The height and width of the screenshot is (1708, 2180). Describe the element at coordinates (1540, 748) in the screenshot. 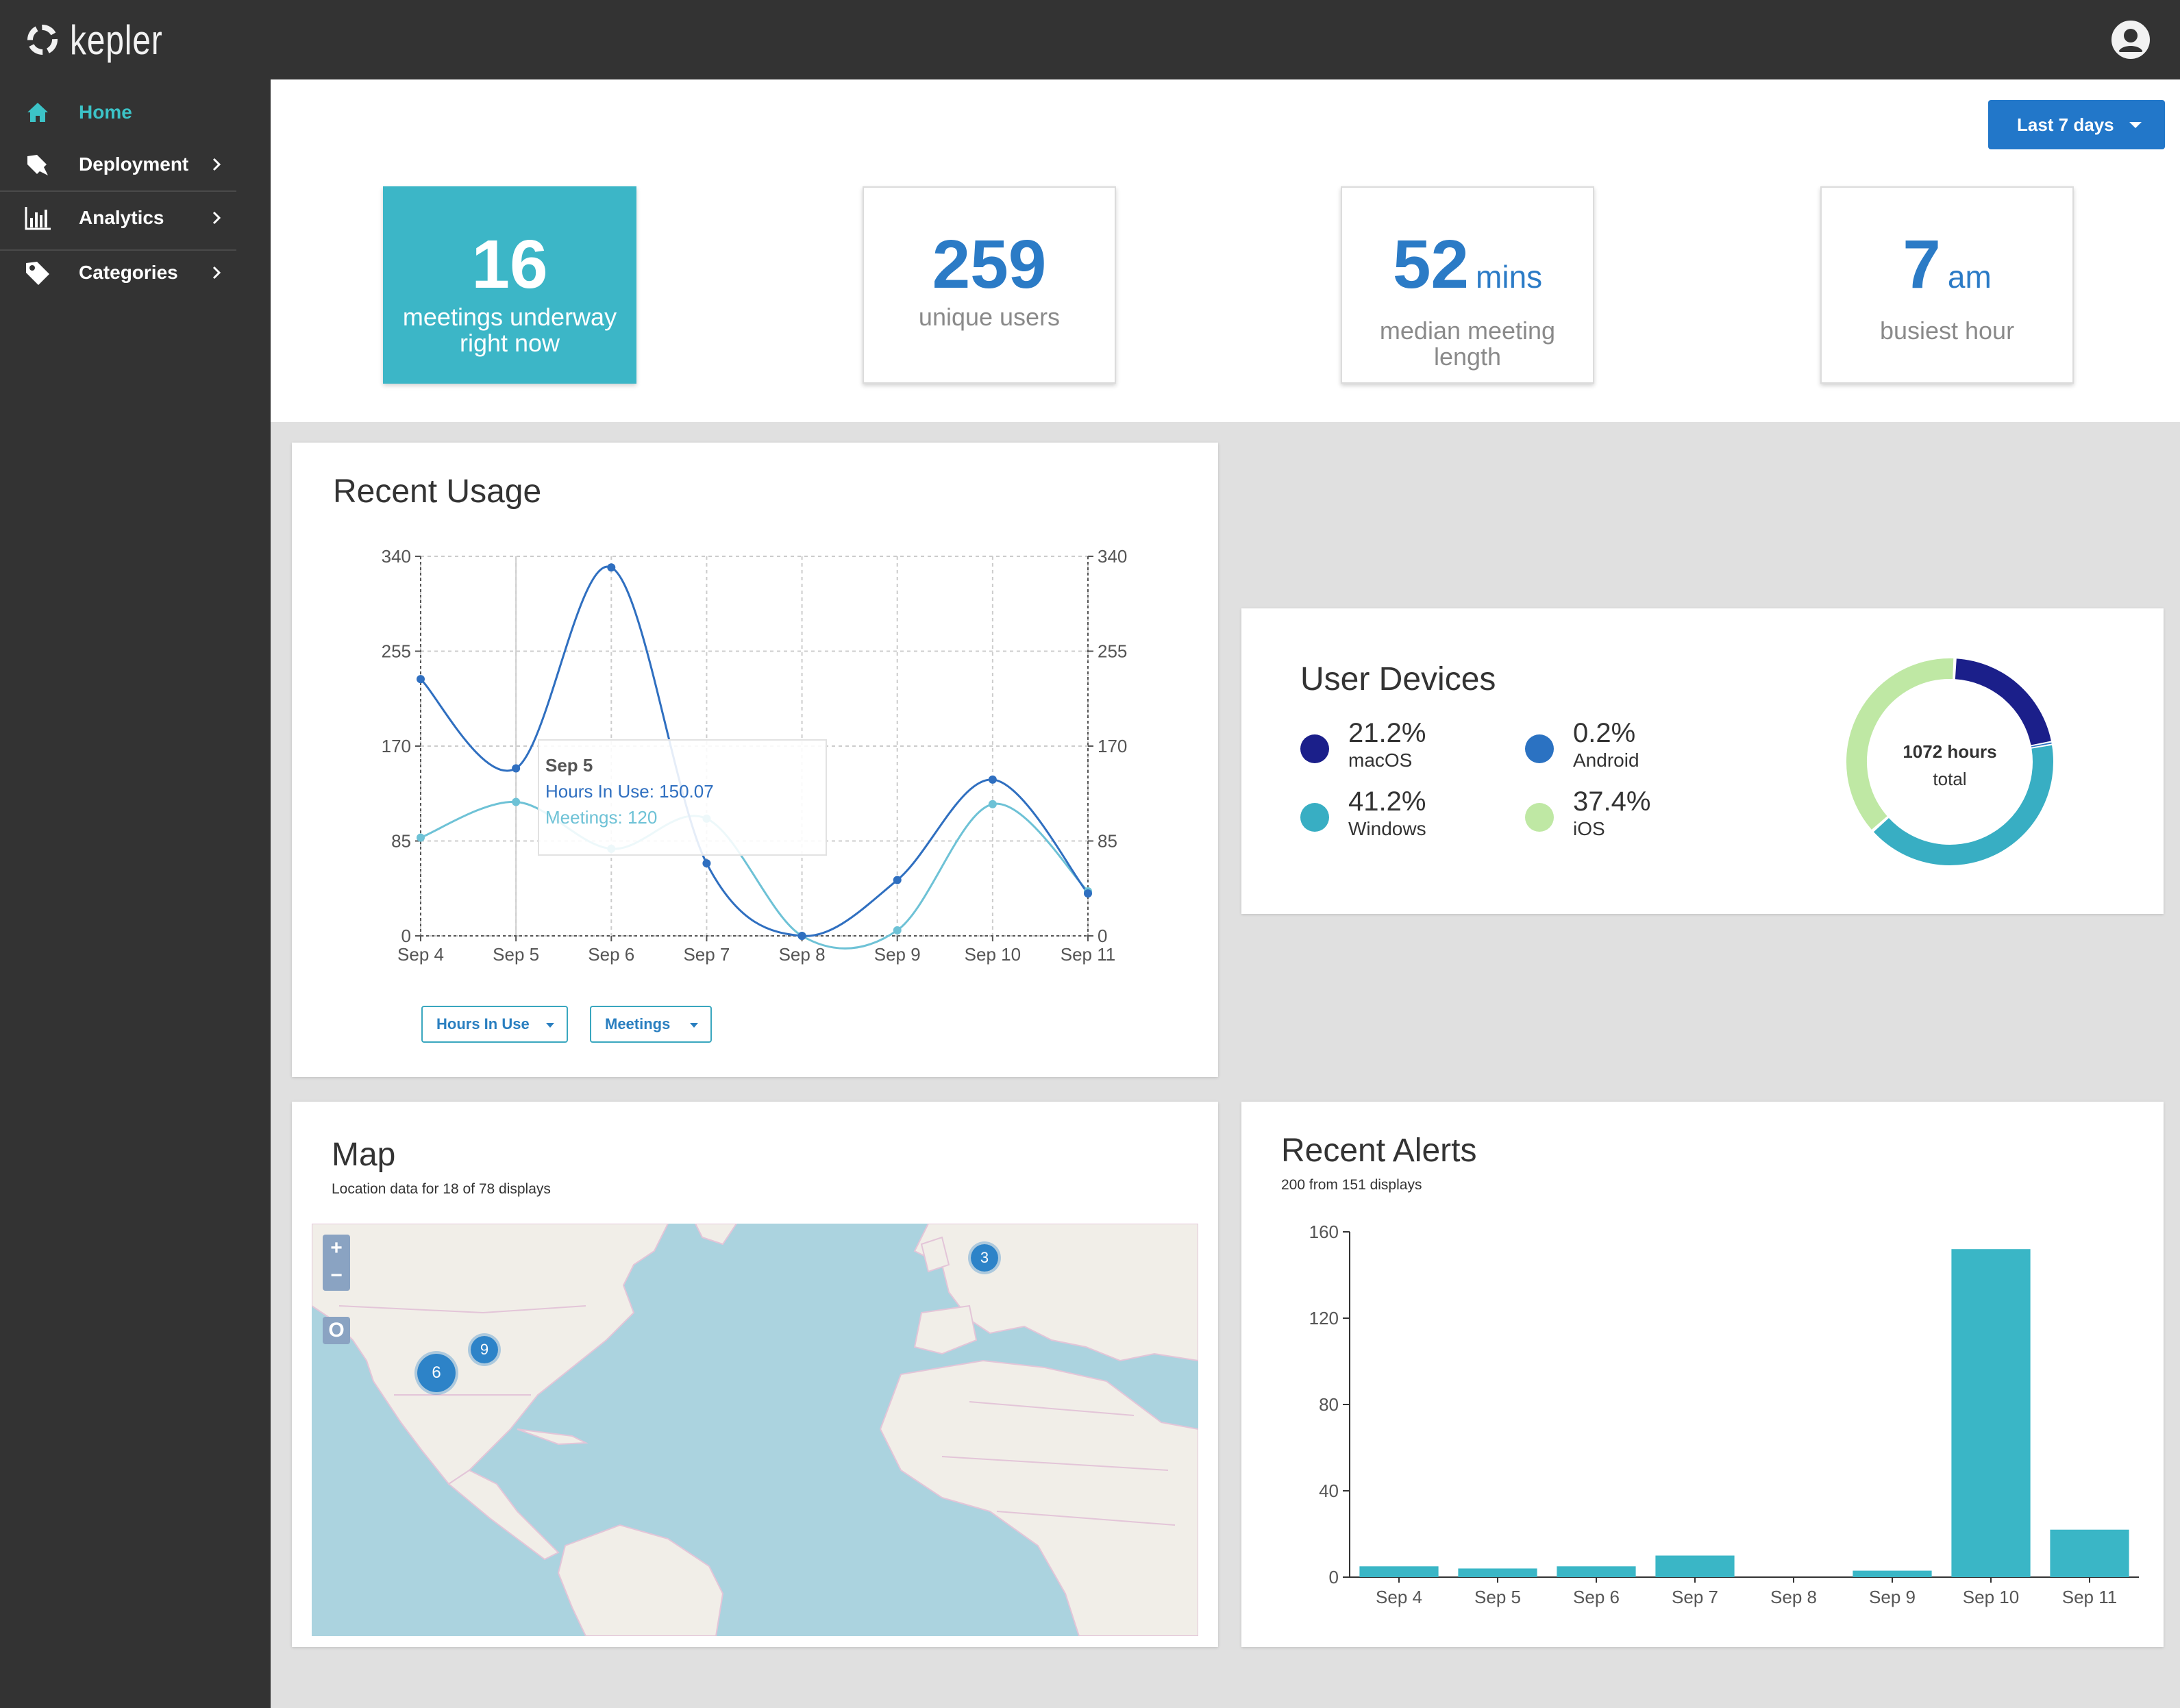

I see `android-color-dot` at that location.